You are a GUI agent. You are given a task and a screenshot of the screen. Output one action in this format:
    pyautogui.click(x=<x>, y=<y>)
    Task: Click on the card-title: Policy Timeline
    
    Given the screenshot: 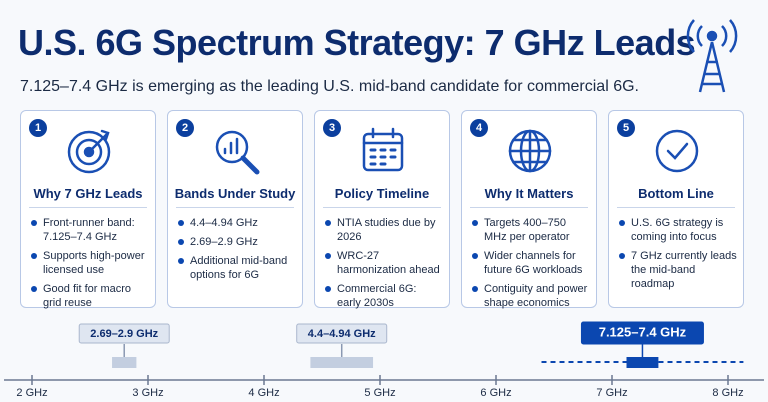 What is the action you would take?
    pyautogui.click(x=382, y=193)
    